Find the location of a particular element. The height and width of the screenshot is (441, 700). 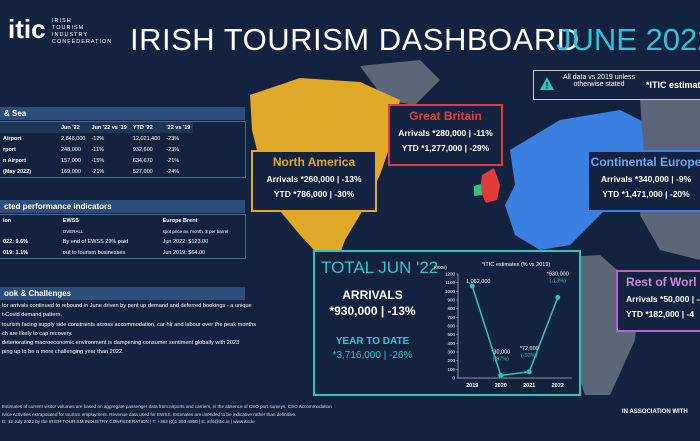

region-arrivals: Arrivals *340,000 | -9% is located at coordinates (646, 179).